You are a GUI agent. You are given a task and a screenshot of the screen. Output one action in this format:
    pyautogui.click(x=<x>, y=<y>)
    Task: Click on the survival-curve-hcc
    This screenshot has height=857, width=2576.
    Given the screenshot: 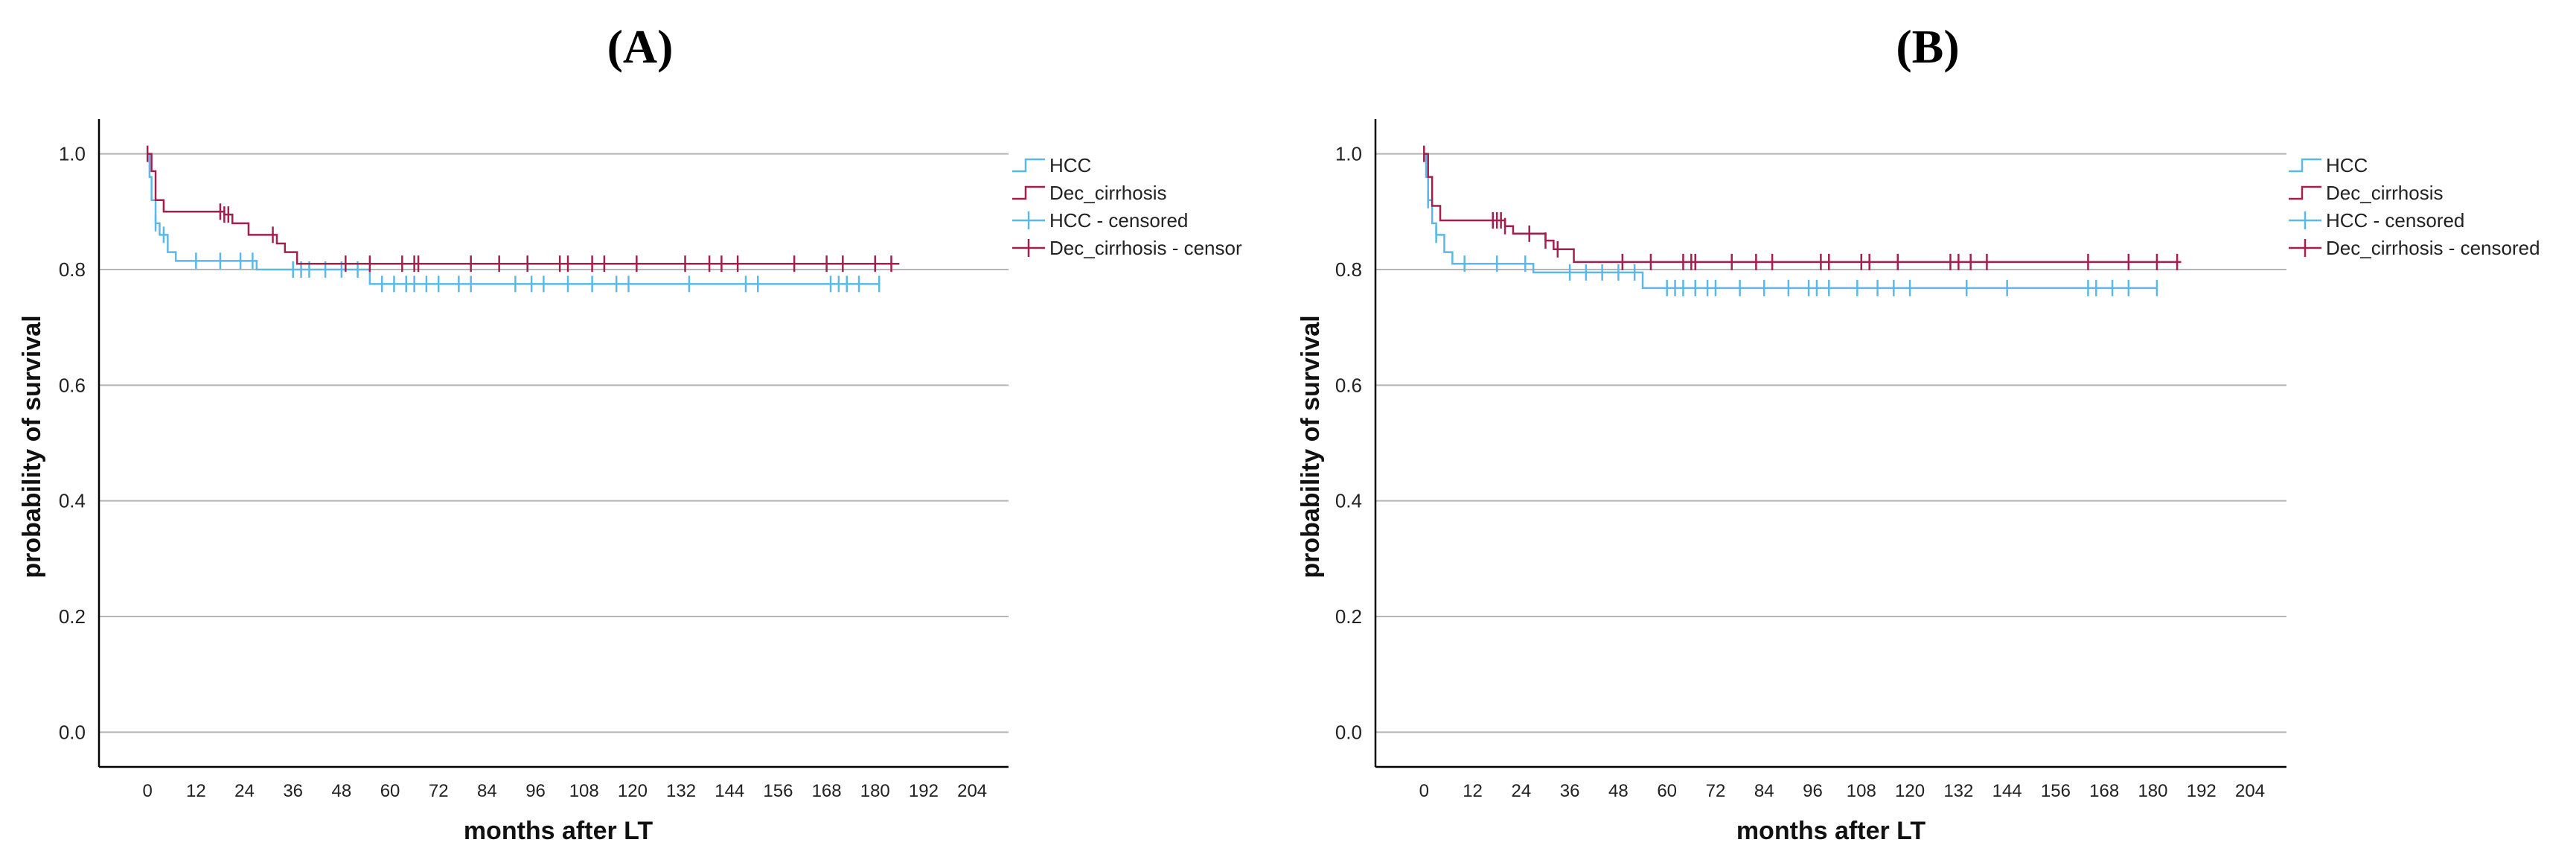 What is the action you would take?
    pyautogui.click(x=1791, y=221)
    